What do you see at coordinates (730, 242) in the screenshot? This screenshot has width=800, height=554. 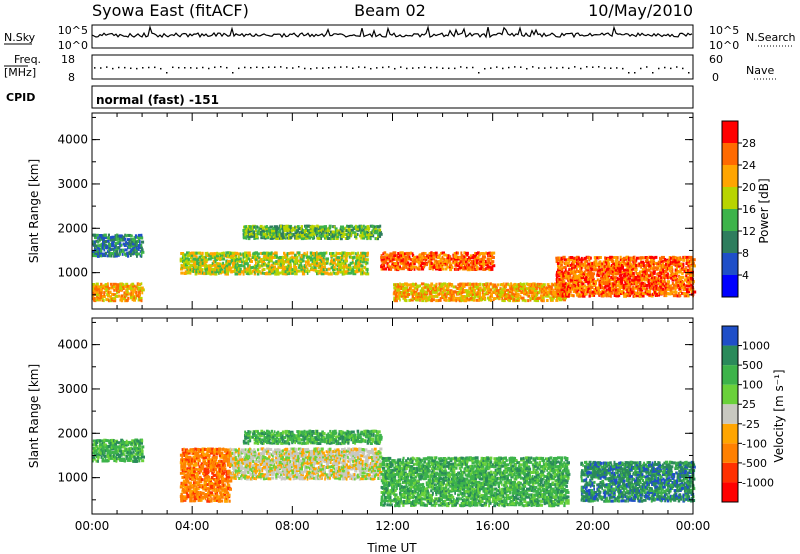 I see `power-colorbar-segment` at bounding box center [730, 242].